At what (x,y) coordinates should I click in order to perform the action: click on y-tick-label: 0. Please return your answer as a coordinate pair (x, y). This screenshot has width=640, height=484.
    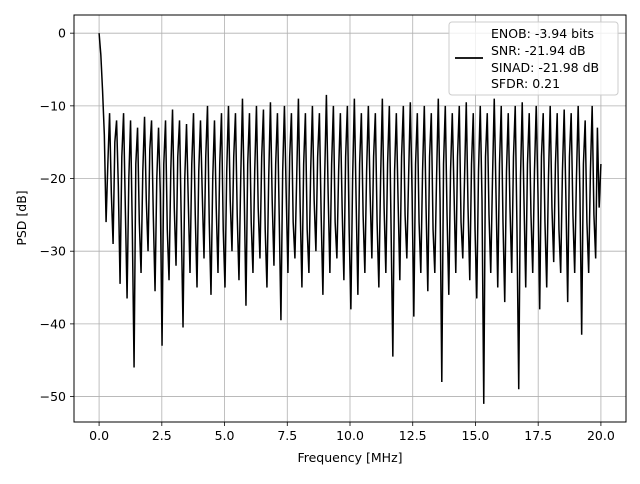
    Looking at the image, I should click on (62, 33).